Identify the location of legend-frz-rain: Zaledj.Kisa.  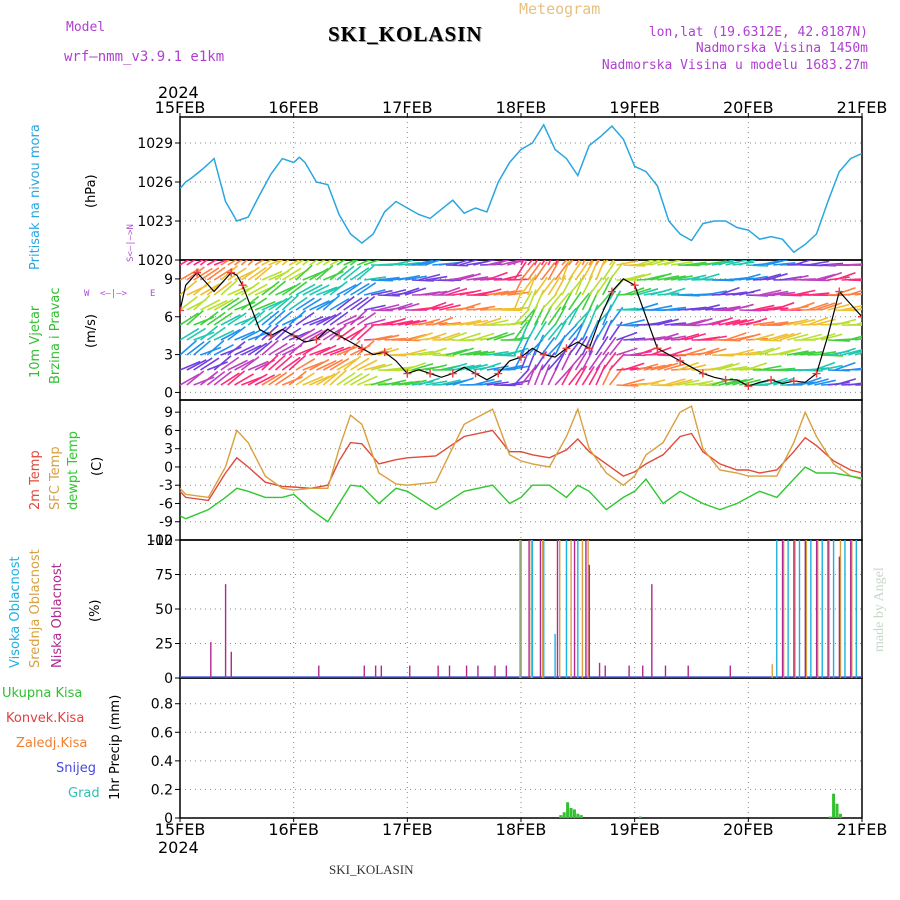
(52, 743).